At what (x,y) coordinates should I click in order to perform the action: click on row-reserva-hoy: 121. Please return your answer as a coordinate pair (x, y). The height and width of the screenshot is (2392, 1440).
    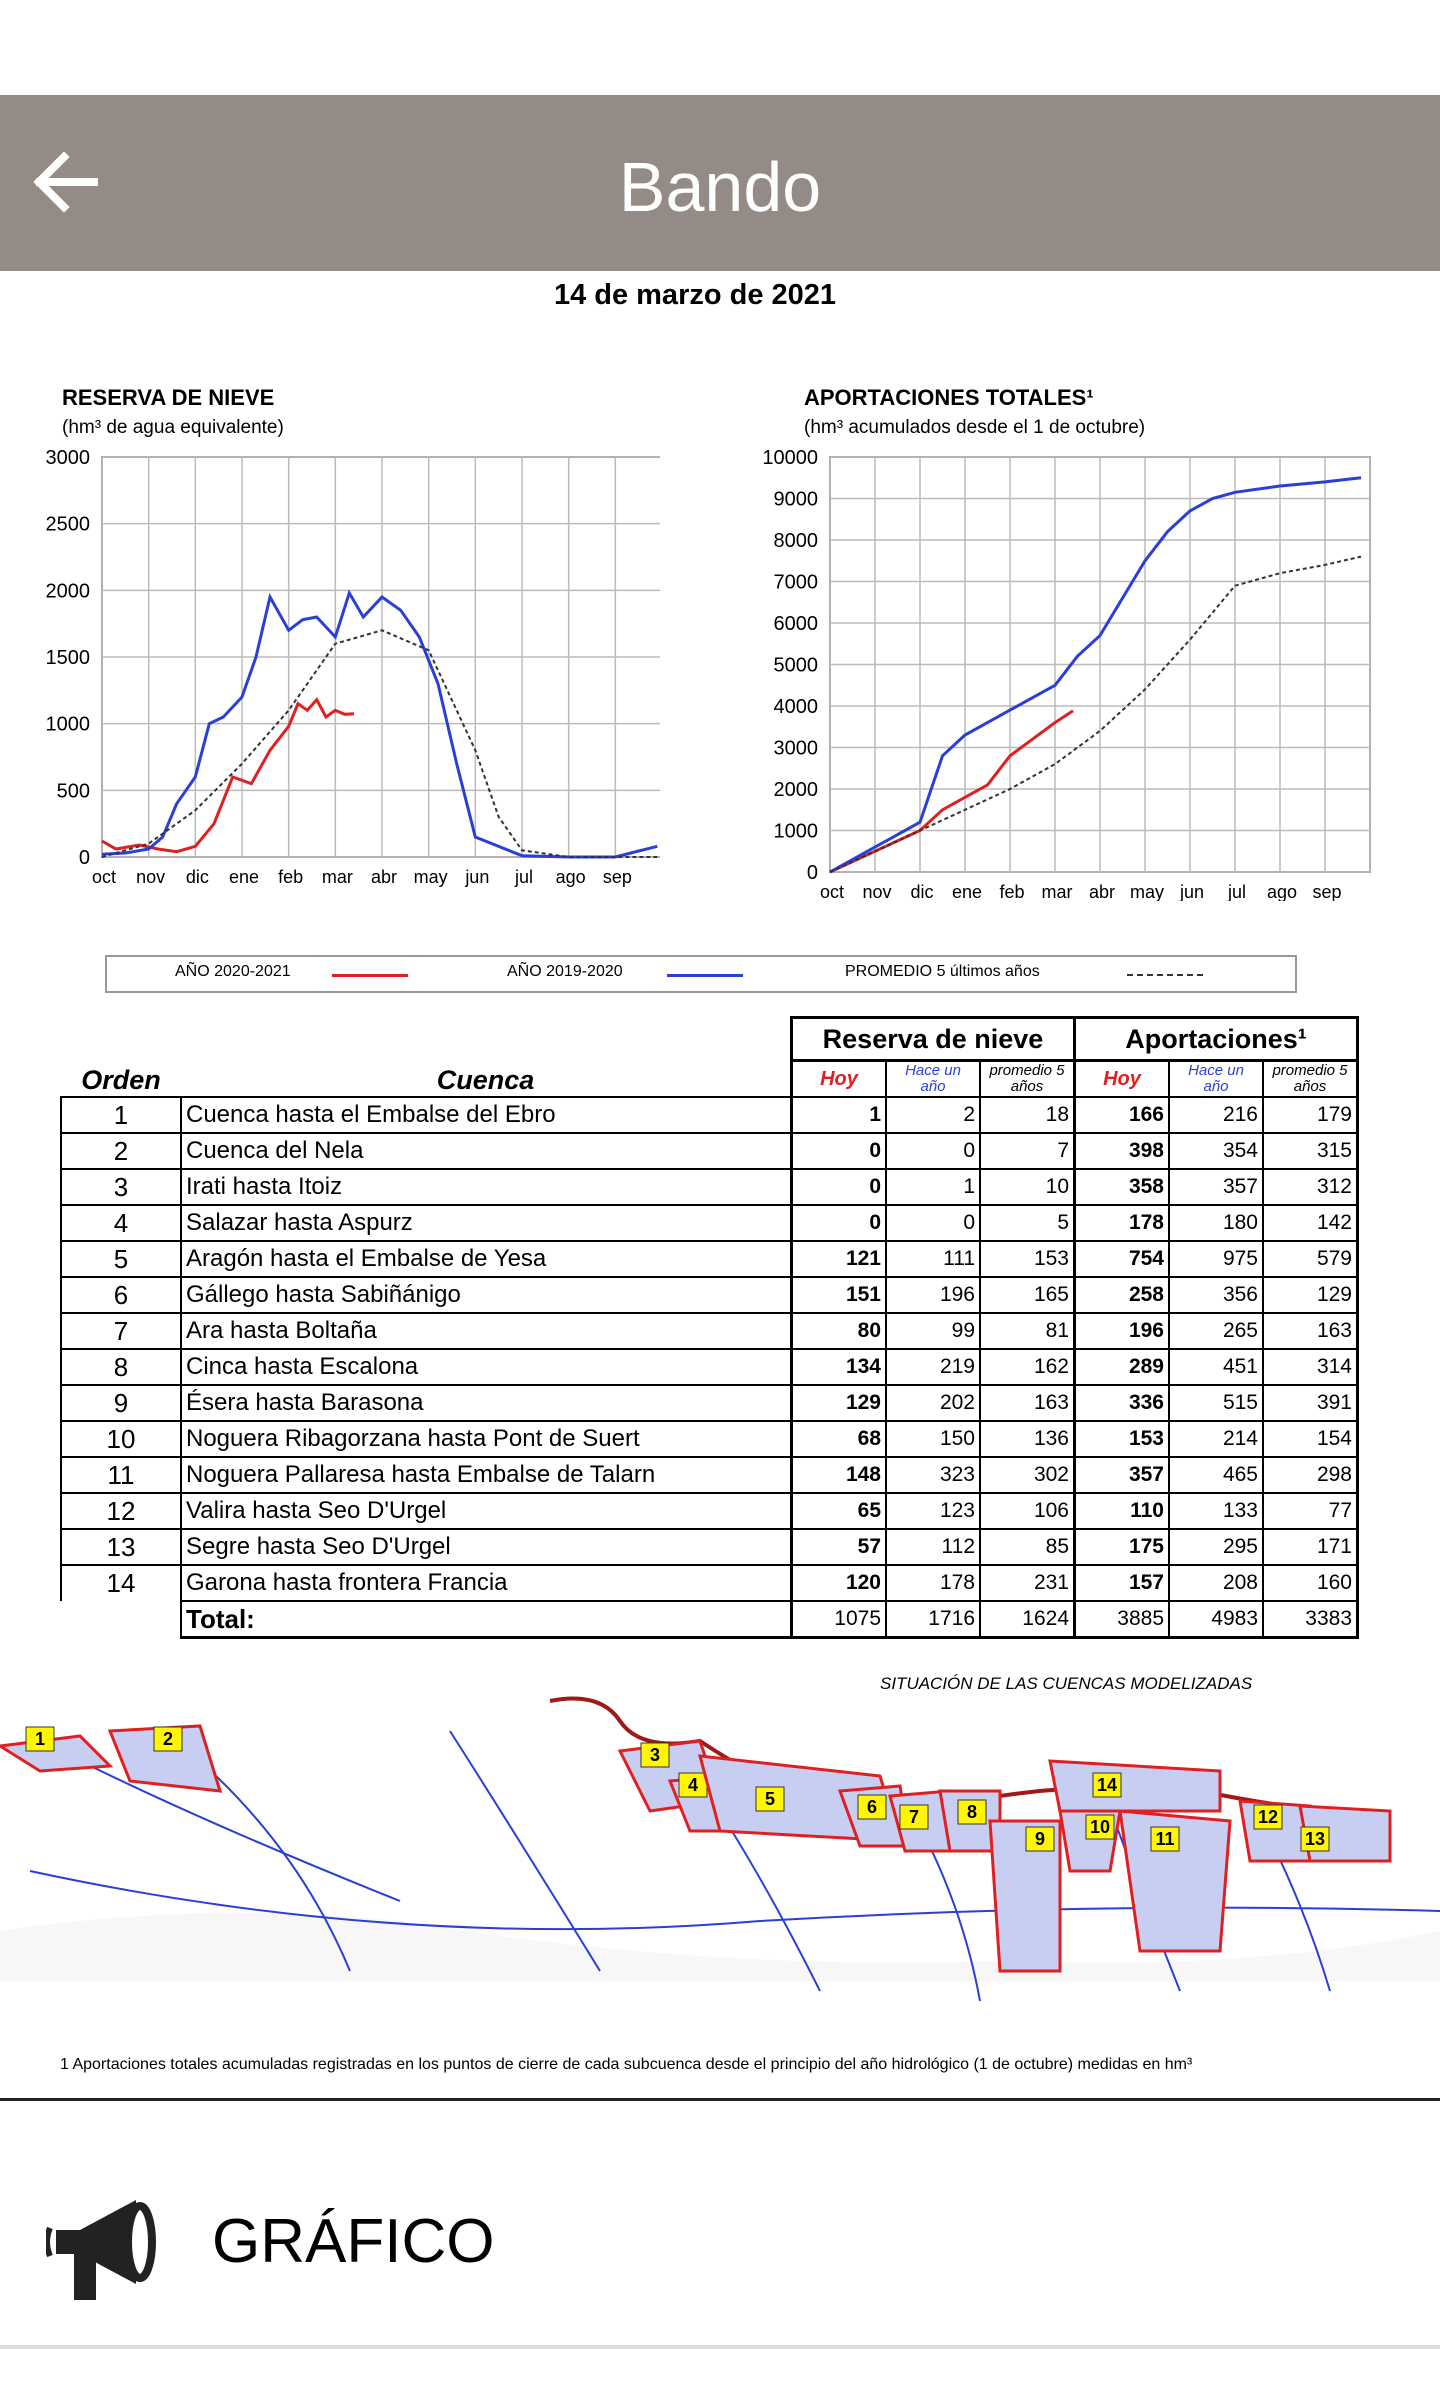
    Looking at the image, I should click on (838, 1258).